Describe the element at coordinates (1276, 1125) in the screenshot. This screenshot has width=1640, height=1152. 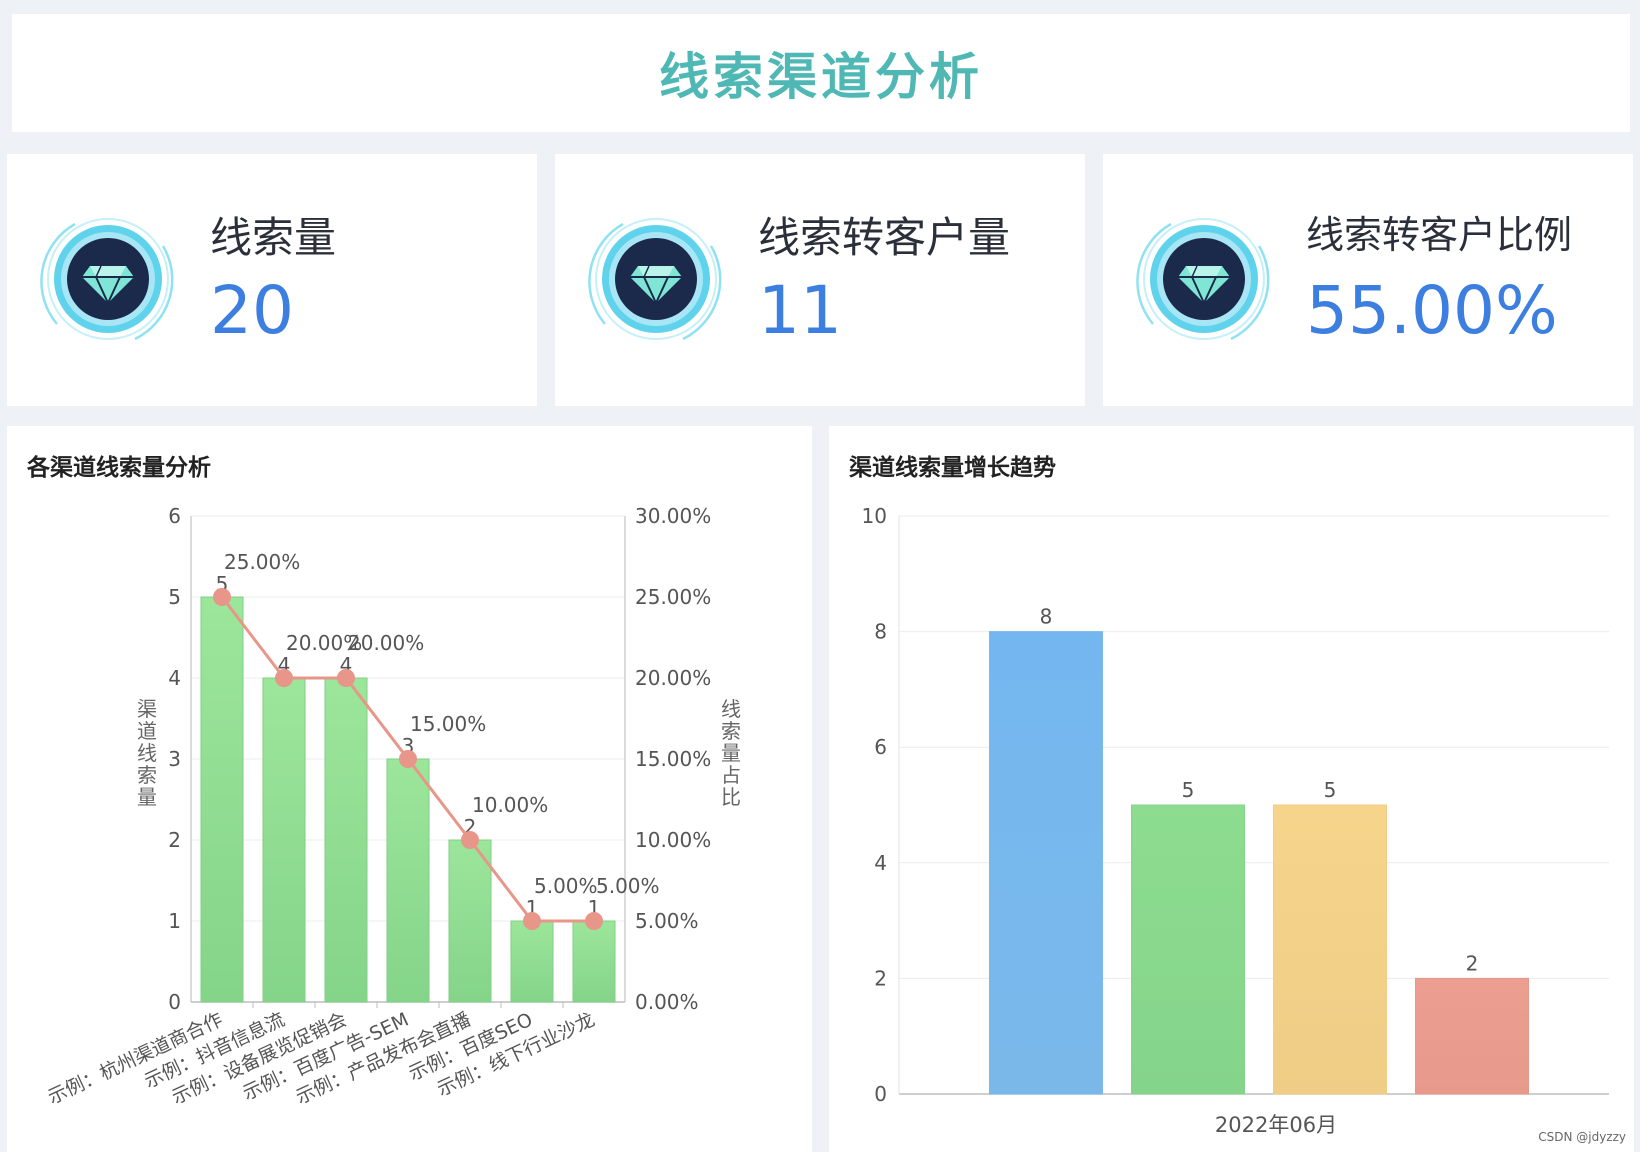
I see `x-tick-label: 2022年06月` at that location.